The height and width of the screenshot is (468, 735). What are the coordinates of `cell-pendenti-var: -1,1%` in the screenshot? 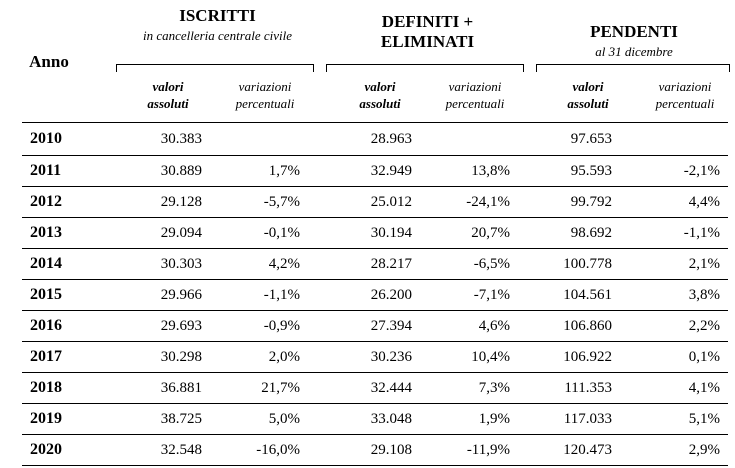 It's located at (701, 233).